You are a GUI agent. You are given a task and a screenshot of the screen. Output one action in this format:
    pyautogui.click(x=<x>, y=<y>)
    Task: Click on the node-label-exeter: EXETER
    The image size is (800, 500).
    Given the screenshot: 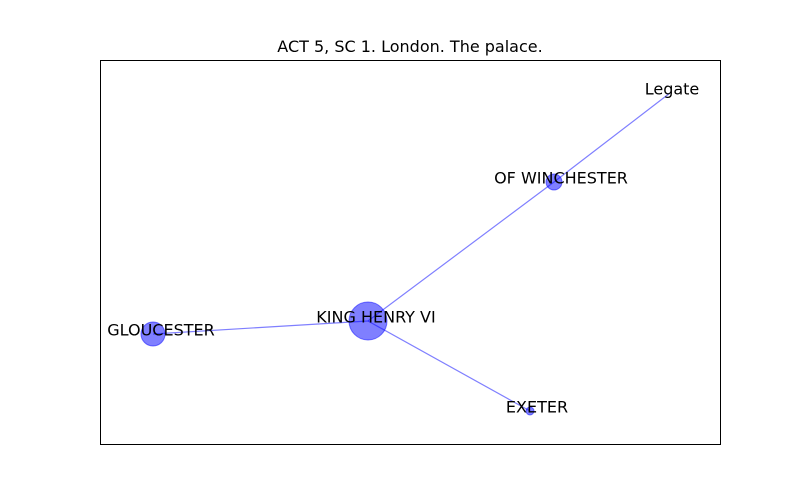 What is the action you would take?
    pyautogui.click(x=537, y=407)
    